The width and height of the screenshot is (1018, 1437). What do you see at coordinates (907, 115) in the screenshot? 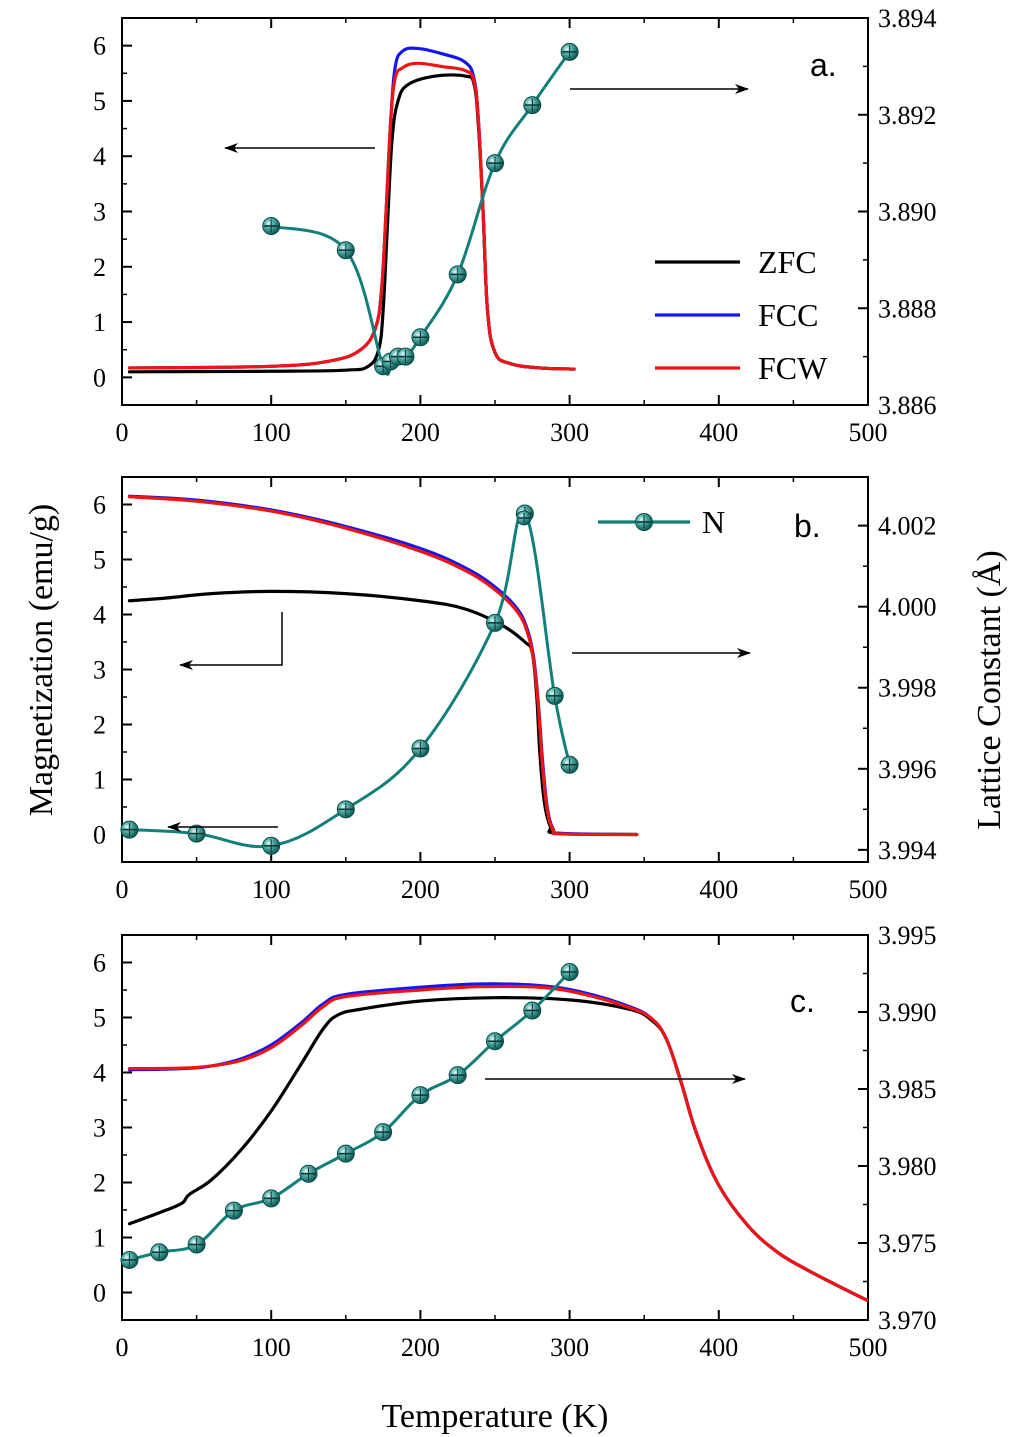
I see `y-right-tick-label: 3.892` at bounding box center [907, 115].